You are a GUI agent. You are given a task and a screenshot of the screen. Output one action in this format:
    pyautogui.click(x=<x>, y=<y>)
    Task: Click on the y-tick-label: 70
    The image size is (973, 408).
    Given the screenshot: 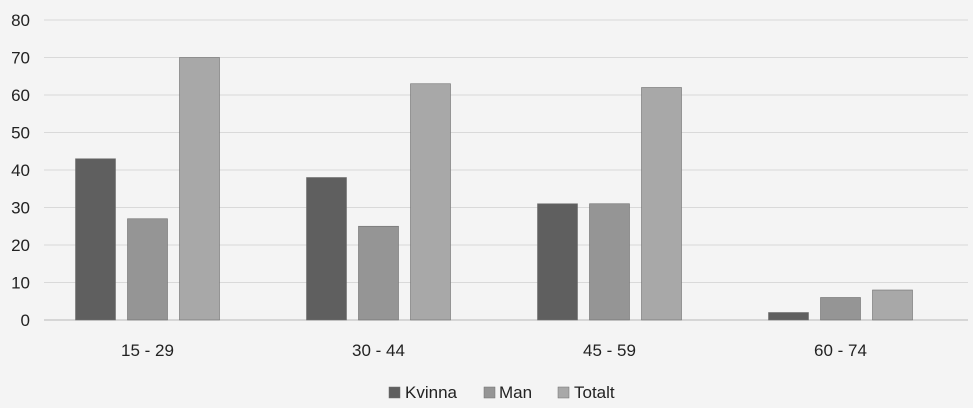 What is the action you would take?
    pyautogui.click(x=20, y=58)
    